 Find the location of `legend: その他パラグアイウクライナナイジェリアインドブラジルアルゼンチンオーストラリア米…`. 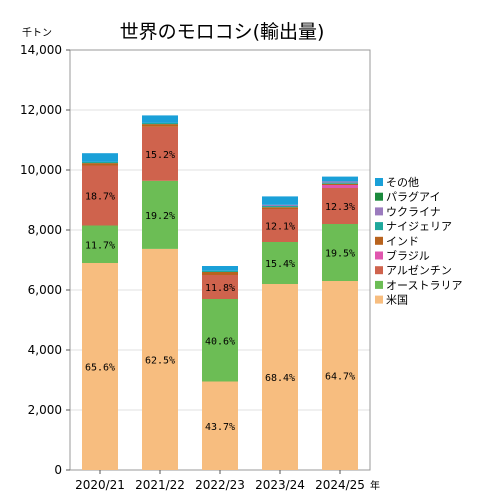

legend: その他パラグアイウクライナナイジェリアインドブラジルアルゼンチンオーストラリア米… is located at coordinates (418, 241).